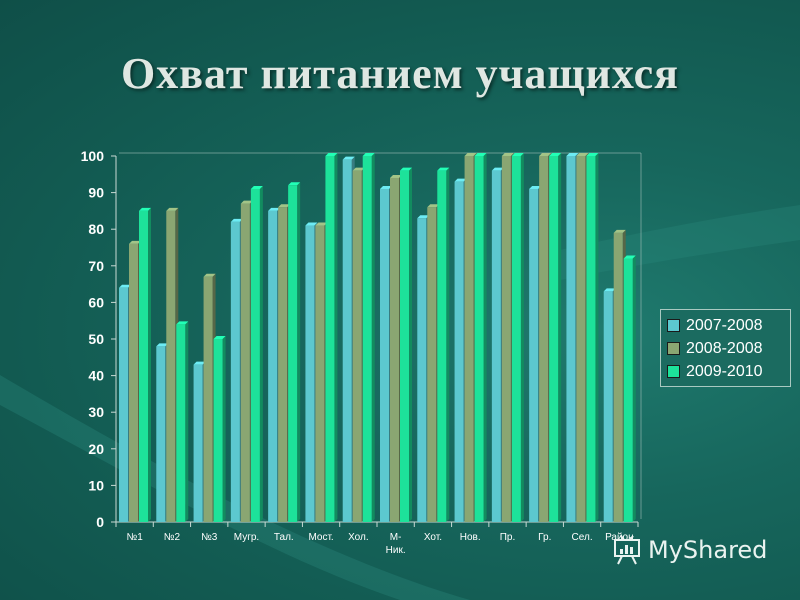 This screenshot has width=800, height=600. I want to click on bar-3-Мост., so click(331, 337).